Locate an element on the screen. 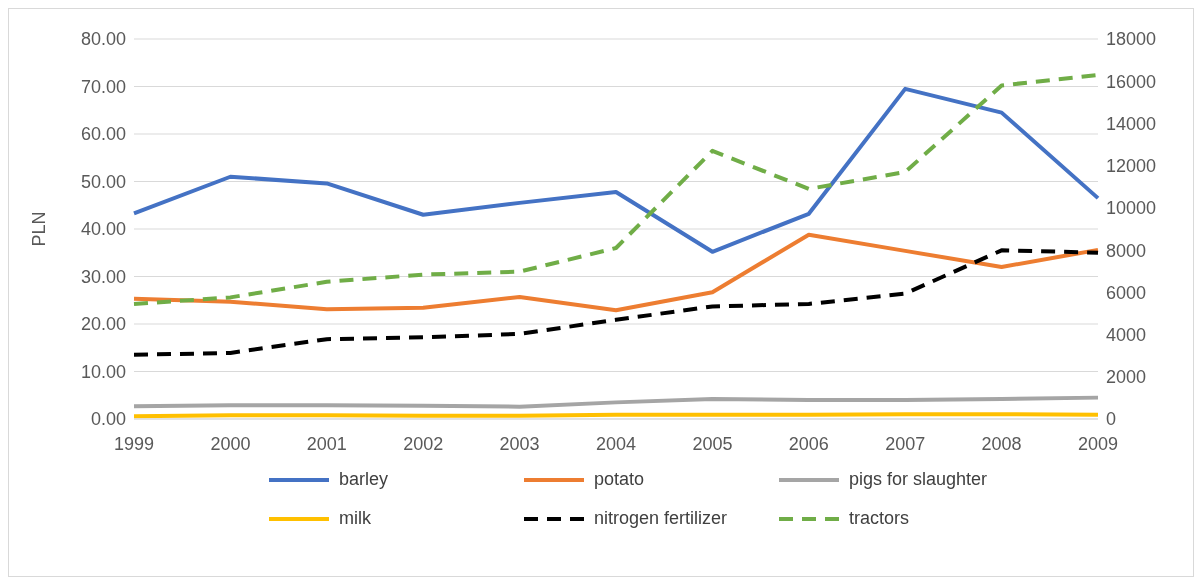  y2-tick-label: 12000 is located at coordinates (1131, 166).